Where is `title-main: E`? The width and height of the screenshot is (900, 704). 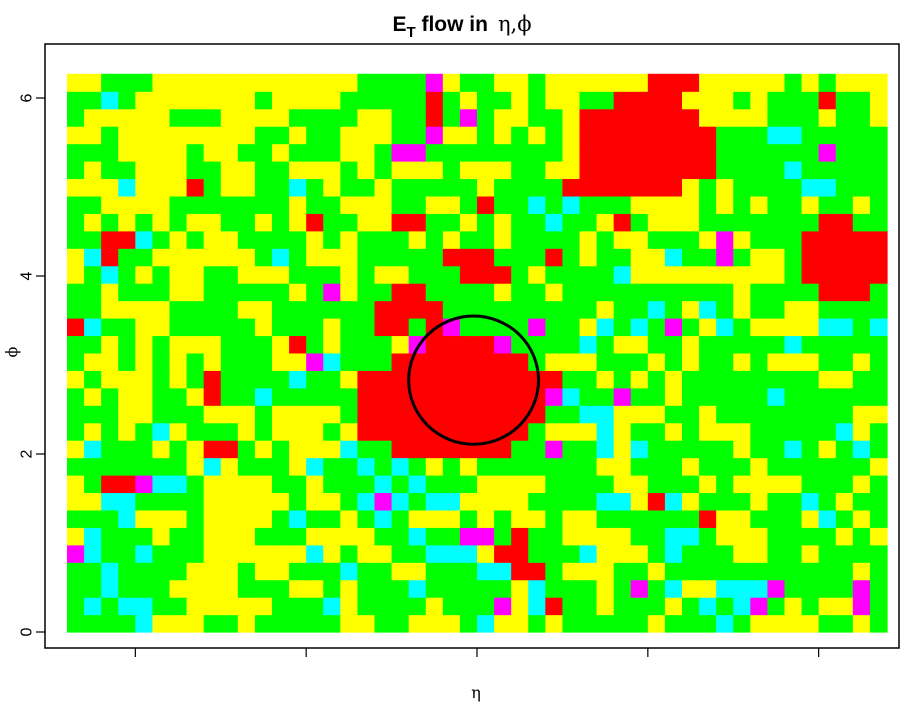
title-main: E is located at coordinates (399, 24).